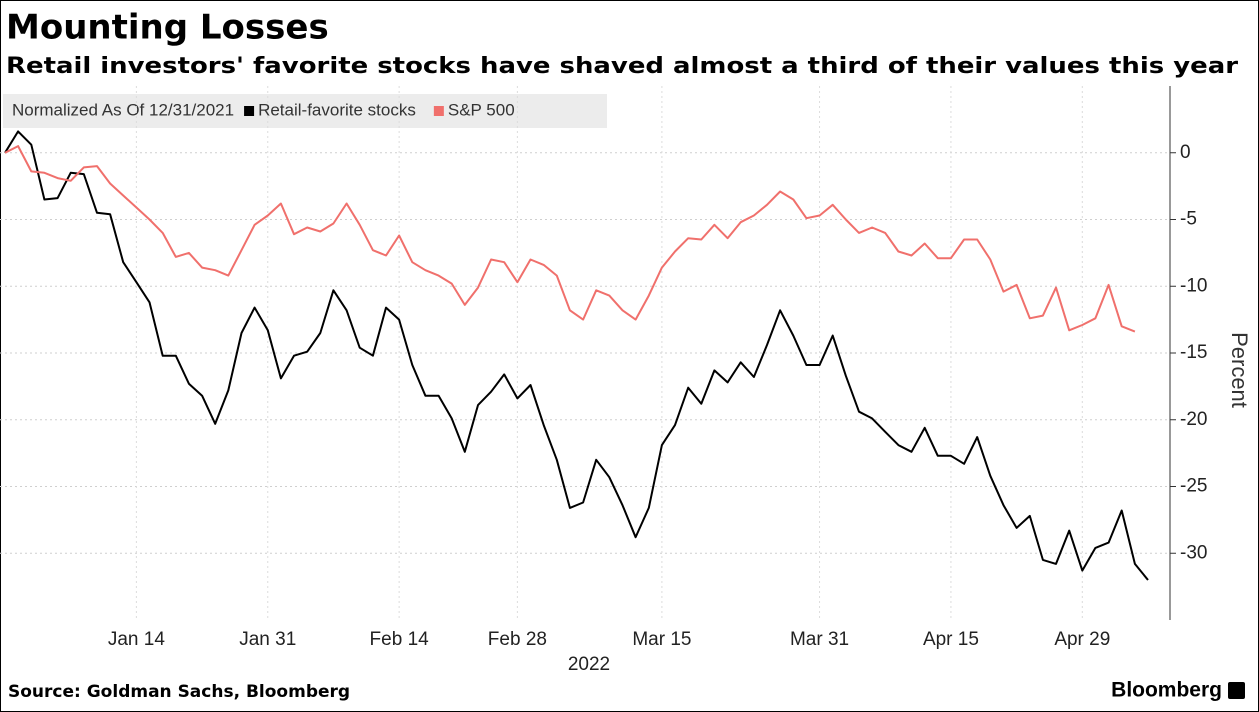 This screenshot has width=1259, height=712. I want to click on y-tick-label: -20, so click(1193, 419).